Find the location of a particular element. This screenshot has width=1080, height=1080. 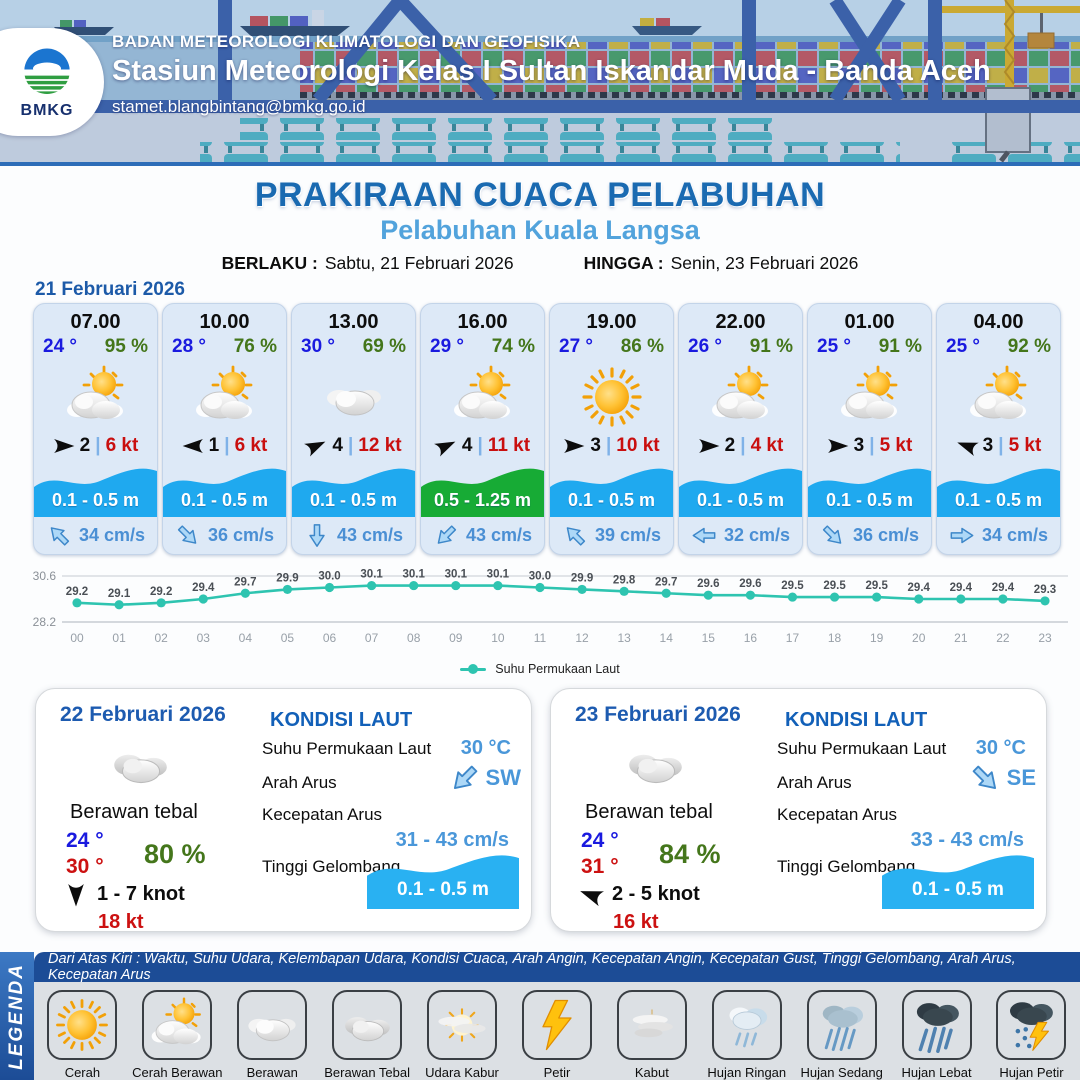

wave-label: Tinggi Gelombang is located at coordinates (846, 866).